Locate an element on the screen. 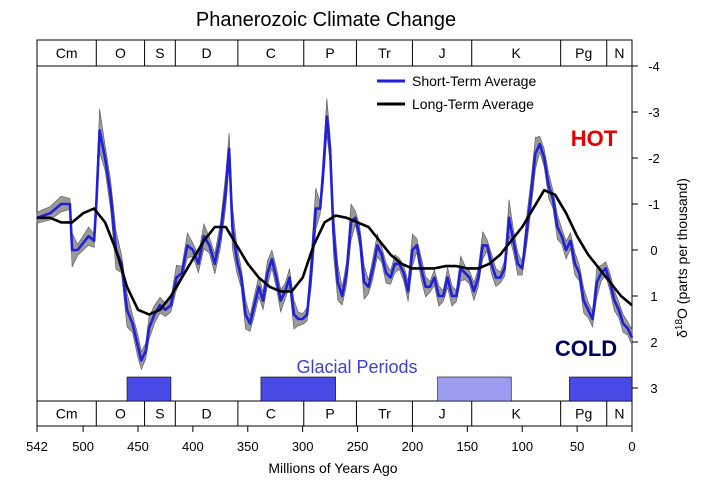  cold-label: COLD is located at coordinates (586, 348).